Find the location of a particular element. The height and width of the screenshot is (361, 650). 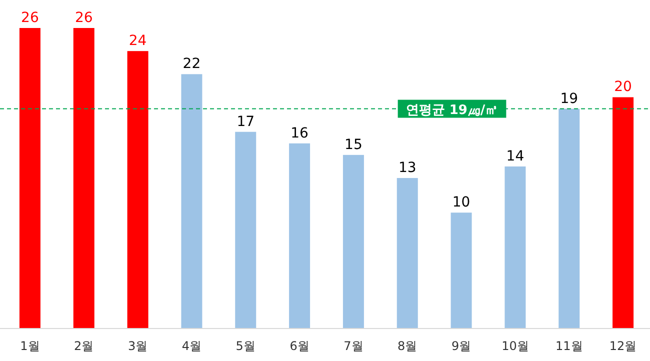

x-tick-label: 3월 is located at coordinates (138, 346).